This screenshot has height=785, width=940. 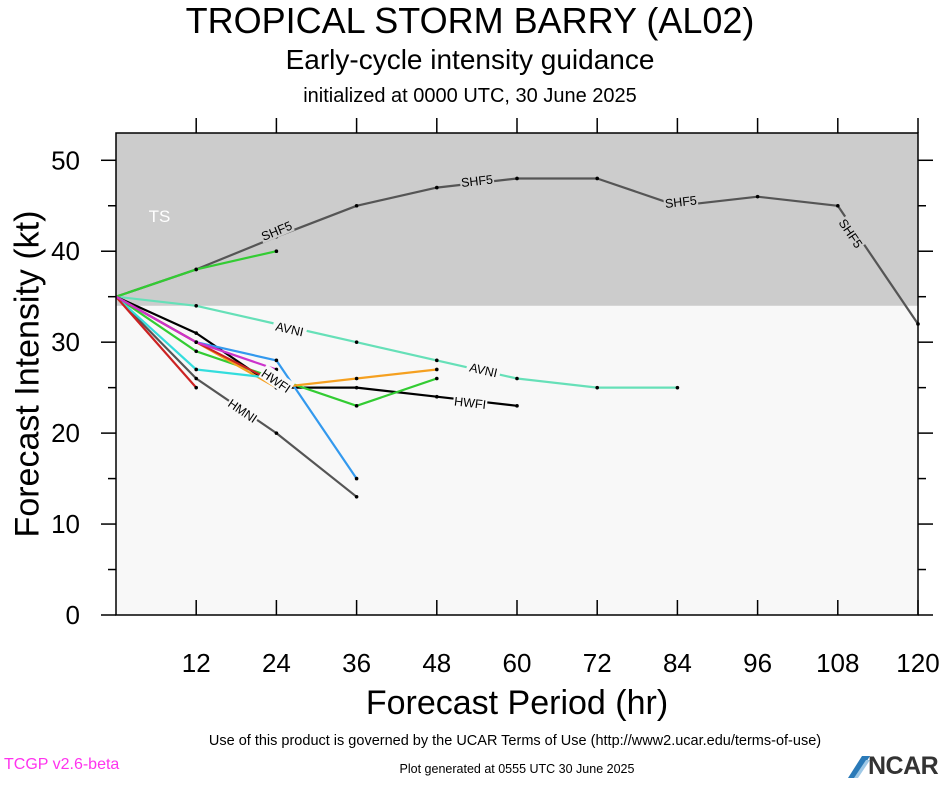 What do you see at coordinates (517, 703) in the screenshot?
I see `x-axis-title: Forecast Period (hr)` at bounding box center [517, 703].